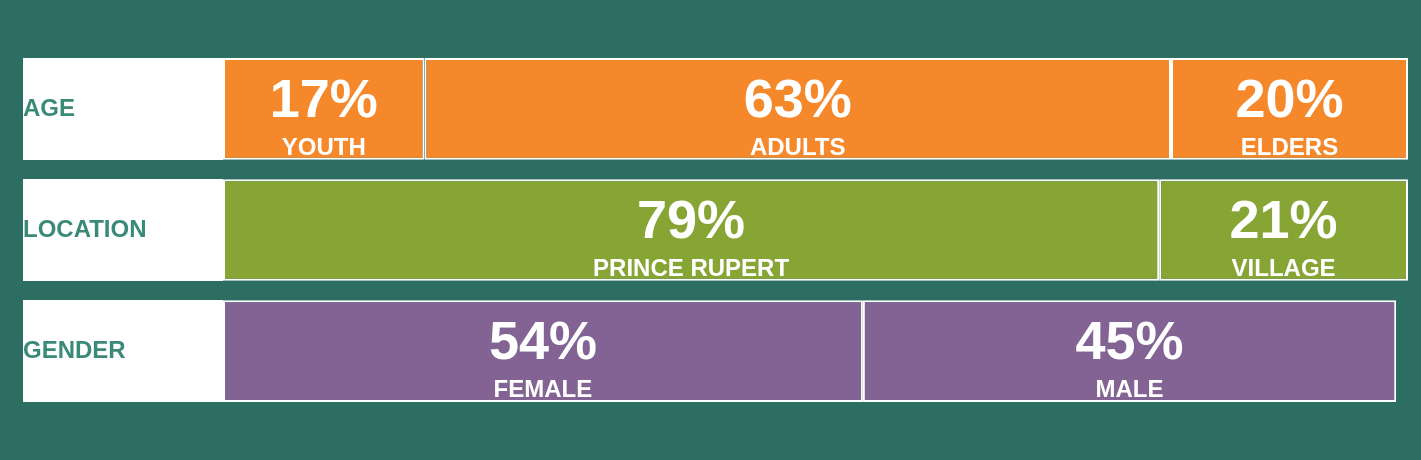  What do you see at coordinates (323, 146) in the screenshot?
I see `series-label: YOUTH` at bounding box center [323, 146].